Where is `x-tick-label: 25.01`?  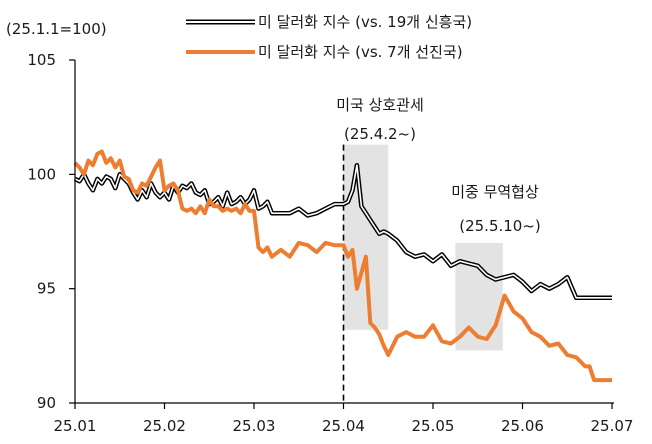 x-tick-label: 25.01 is located at coordinates (75, 426).